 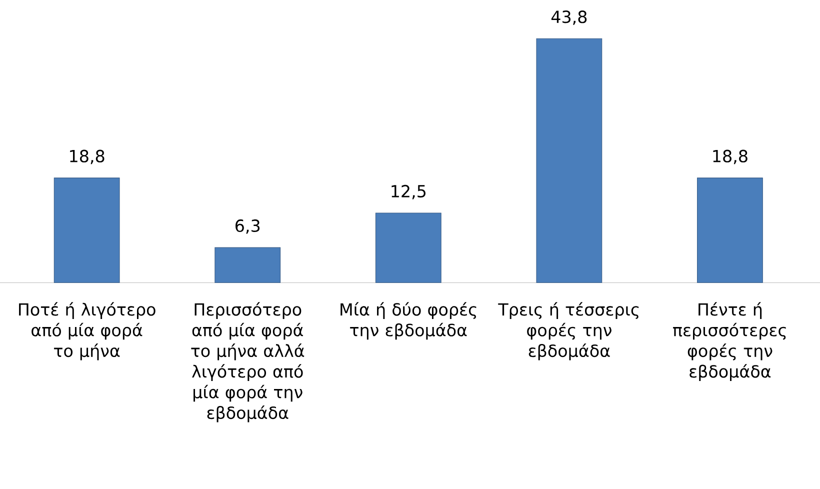 What do you see at coordinates (87, 331) in the screenshot?
I see `x-tick-label: Ποτέ ή λιγότερο από μία φορά το μήνα` at bounding box center [87, 331].